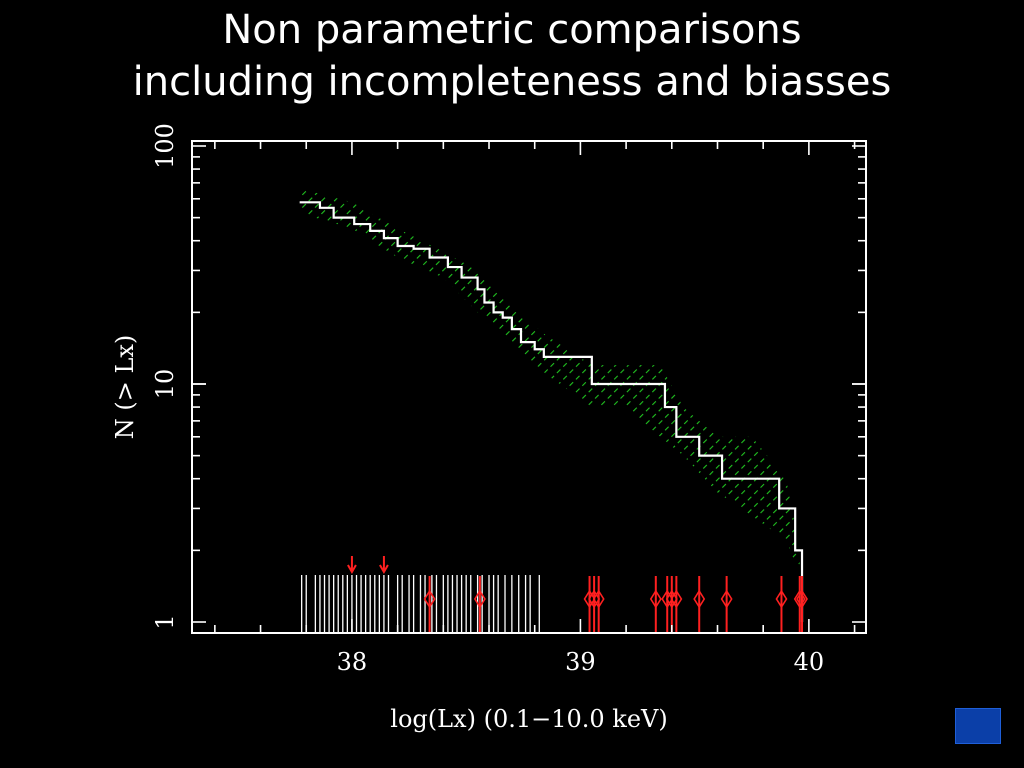  What do you see at coordinates (165, 384) in the screenshot?
I see `y-tick-label: 10` at bounding box center [165, 384].